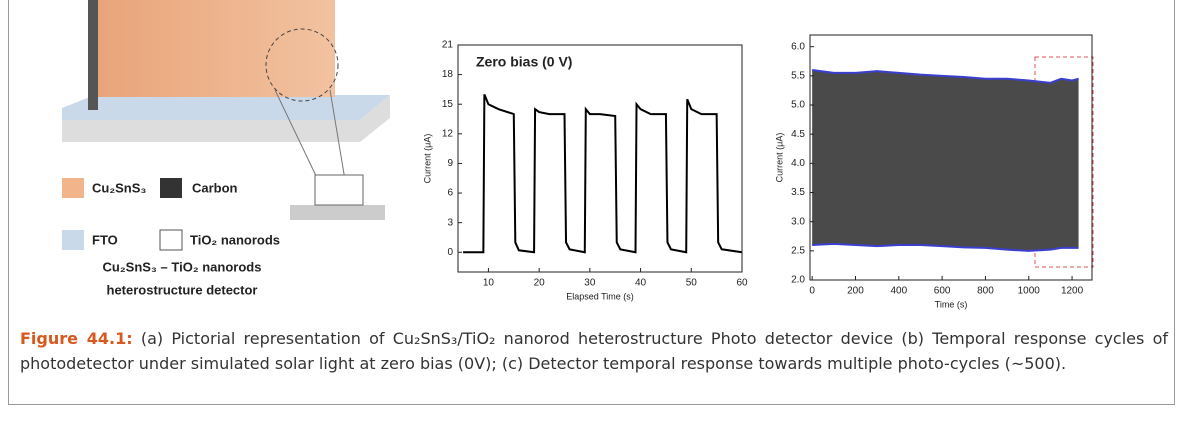 This screenshot has width=1183, height=435. What do you see at coordinates (798, 163) in the screenshot?
I see `y-tick-label: 4.0` at bounding box center [798, 163].